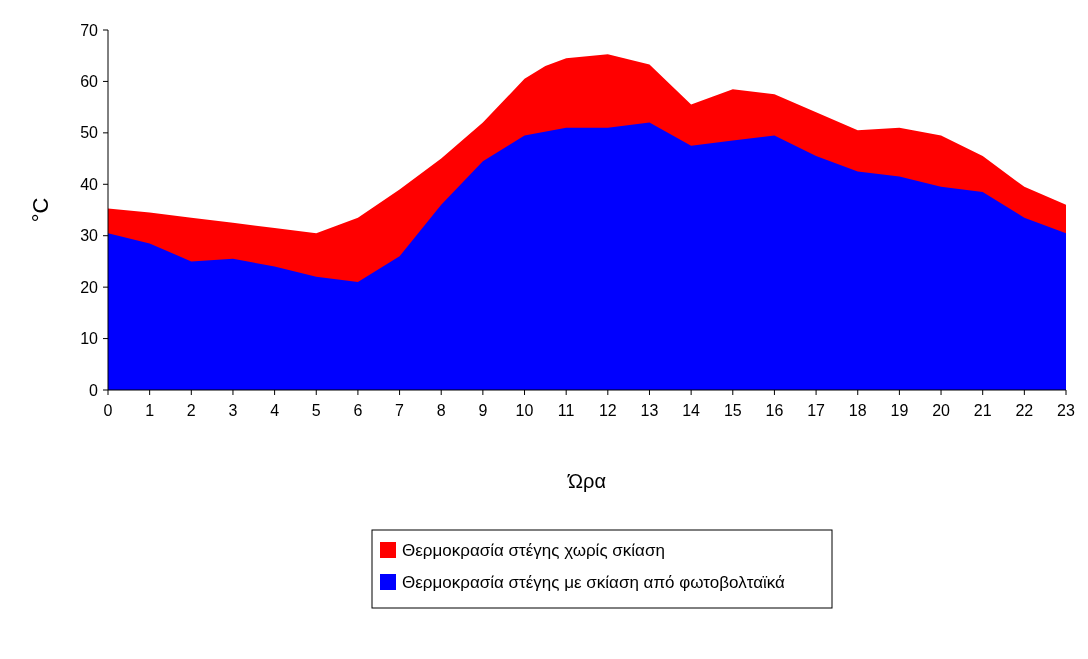 The image size is (1088, 659). I want to click on legend-label: Θερμοκρασία στέγης χωρίς σκίαση, so click(533, 550).